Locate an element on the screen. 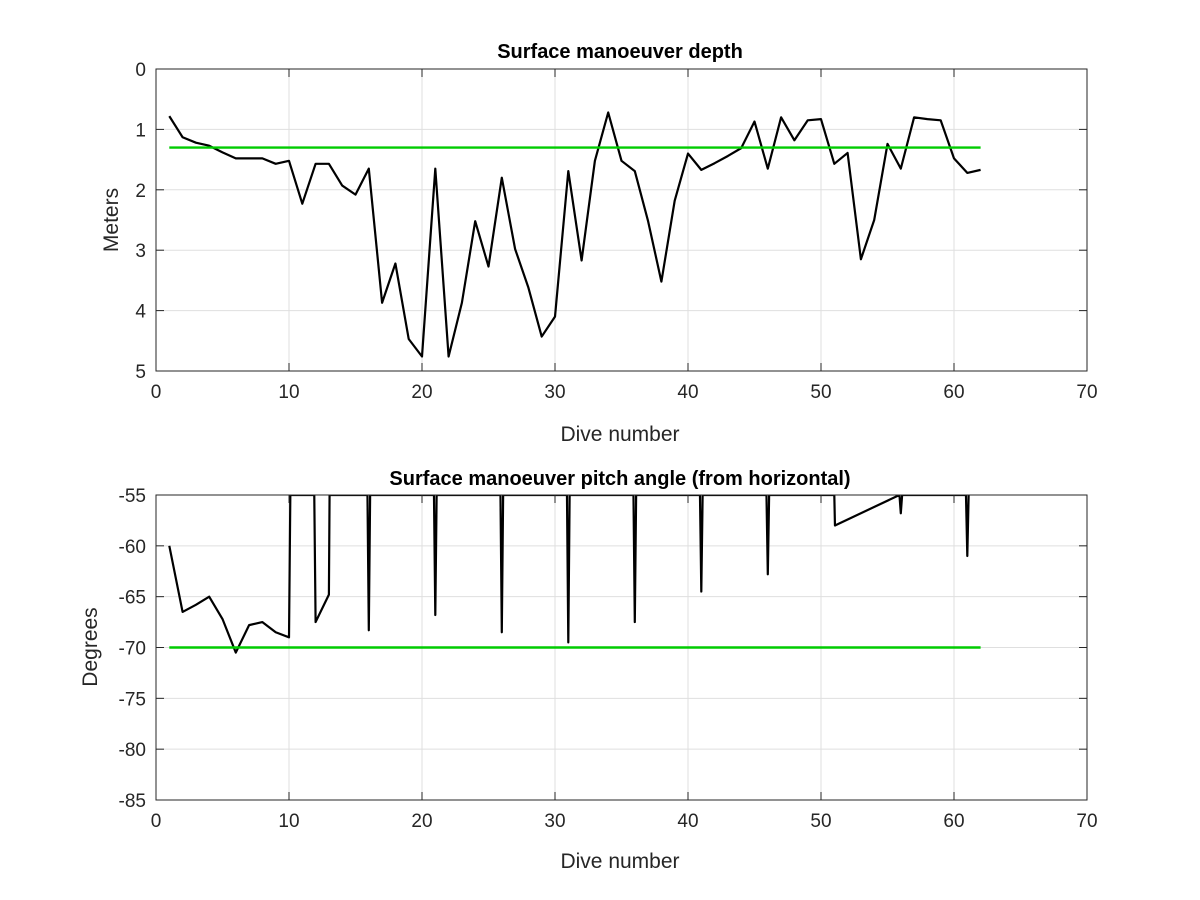 The width and height of the screenshot is (1200, 900). pitch-xlabel: Dive number is located at coordinates (619, 861).